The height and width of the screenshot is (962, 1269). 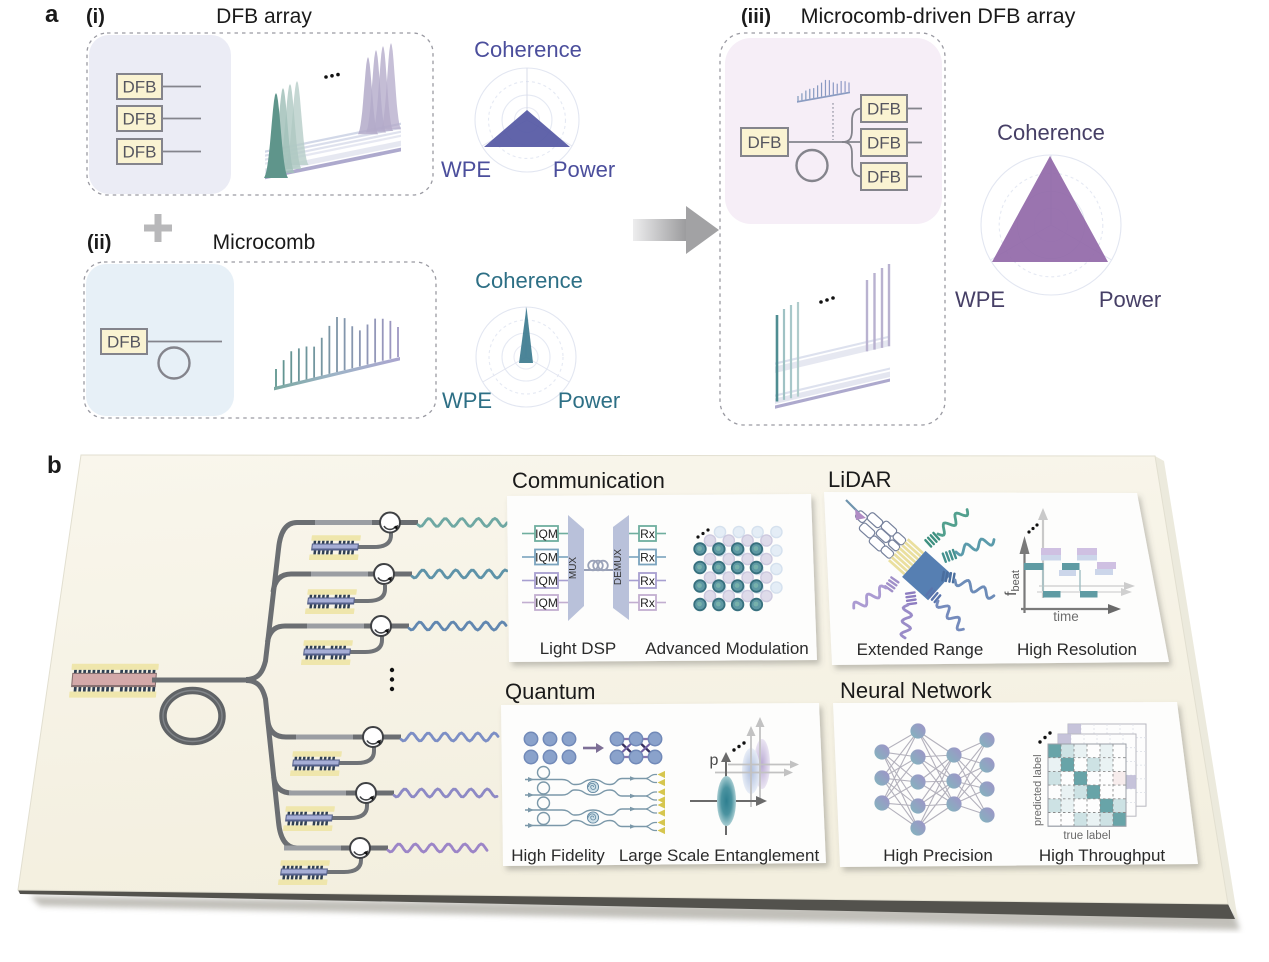 I want to click on svg-text: a, so click(x=52, y=14).